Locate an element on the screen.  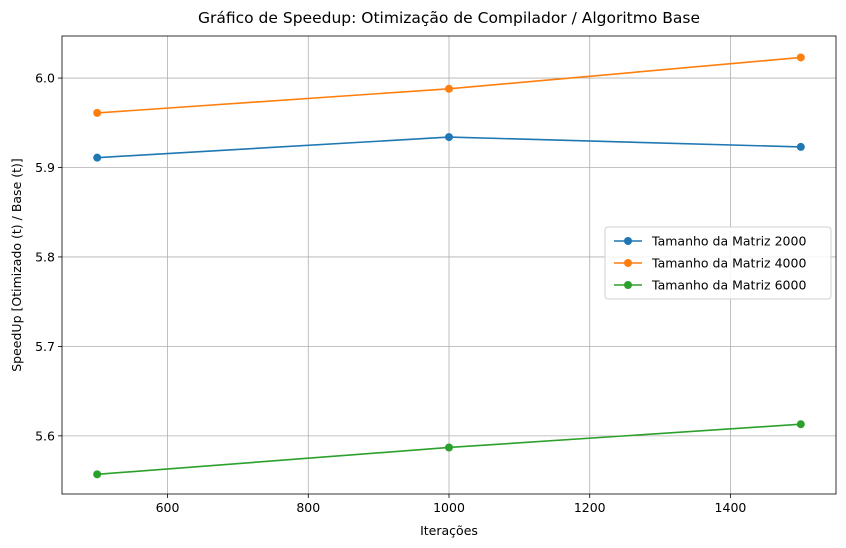
legend-item: Tamanho da Matriz 4000 is located at coordinates (710, 263).